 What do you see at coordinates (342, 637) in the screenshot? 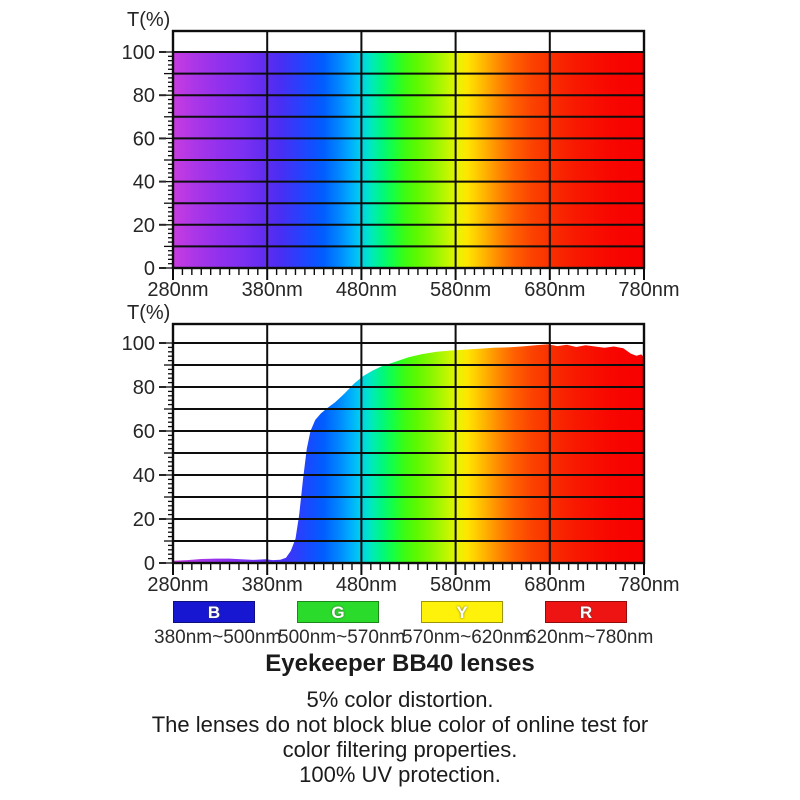
I see `legend-range-green: 500nm~570nm` at bounding box center [342, 637].